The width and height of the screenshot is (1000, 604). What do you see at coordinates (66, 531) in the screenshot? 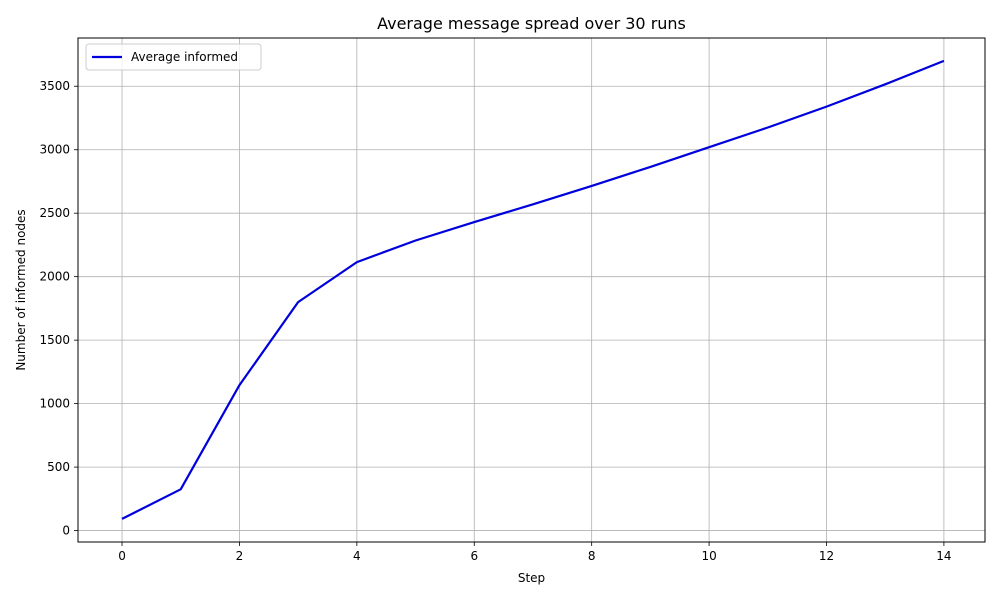
I see `y-tick-label: 0` at bounding box center [66, 531].